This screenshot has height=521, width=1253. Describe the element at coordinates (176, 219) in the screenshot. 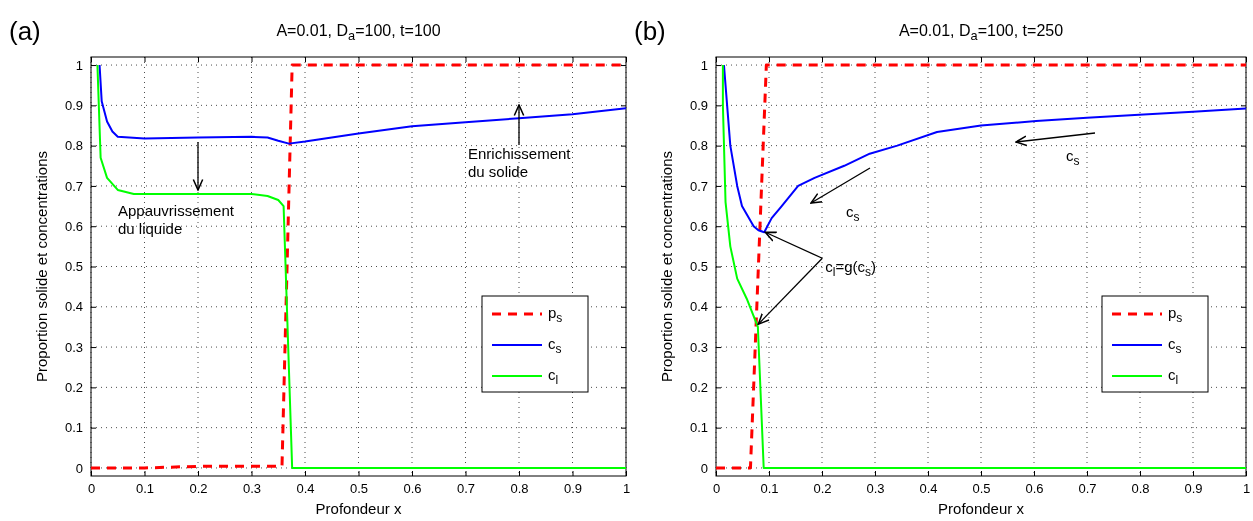

I see `annotation: Appauvrissement du liquide` at that location.